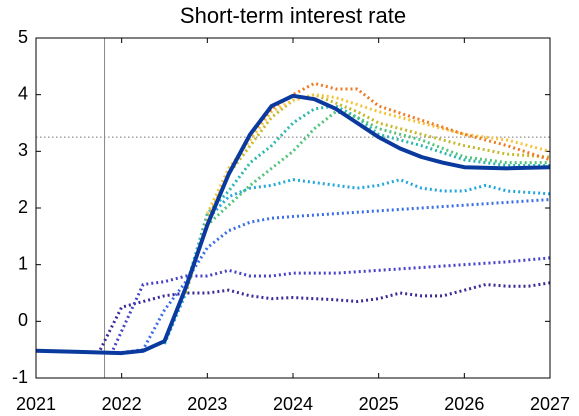 The image size is (579, 416). What do you see at coordinates (23, 320) in the screenshot?
I see `y-tick-label: 0` at bounding box center [23, 320].